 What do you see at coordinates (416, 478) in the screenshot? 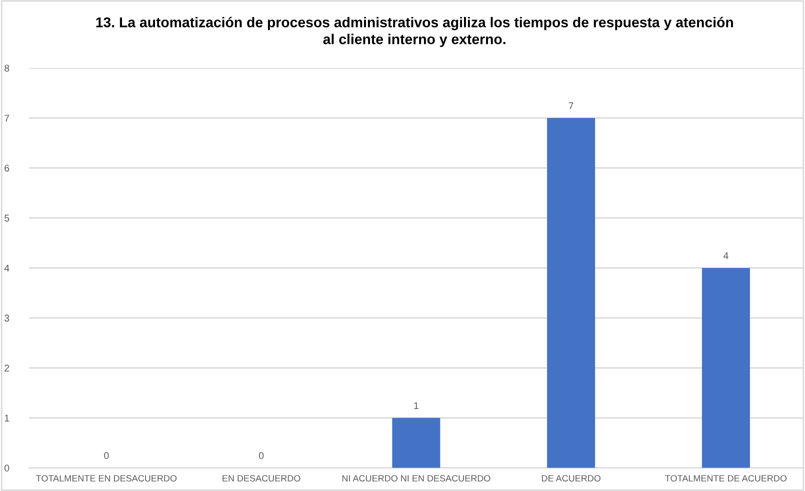
I see `x-tick-label: NI ACUERDO NI EN DESACUERDO` at bounding box center [416, 478].